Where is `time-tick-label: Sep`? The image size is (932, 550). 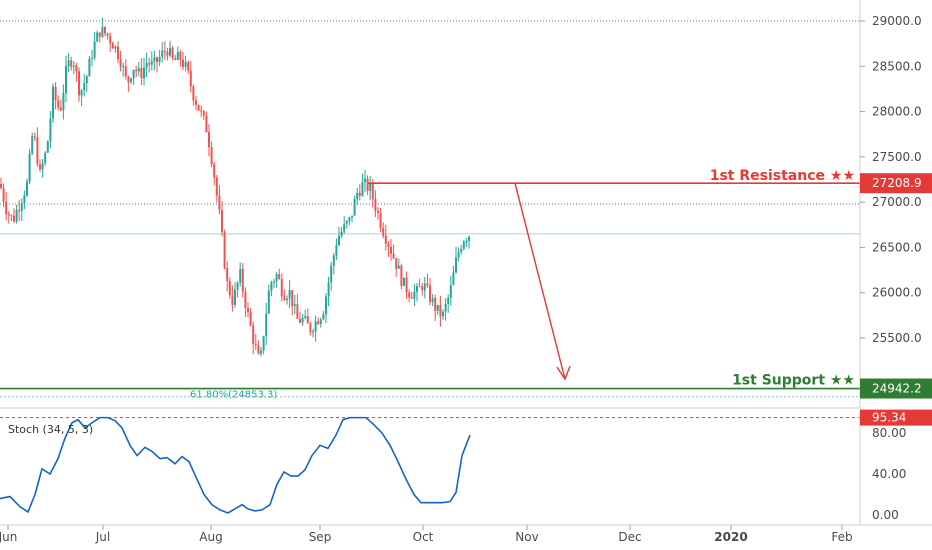 time-tick-label: Sep is located at coordinates (320, 537).